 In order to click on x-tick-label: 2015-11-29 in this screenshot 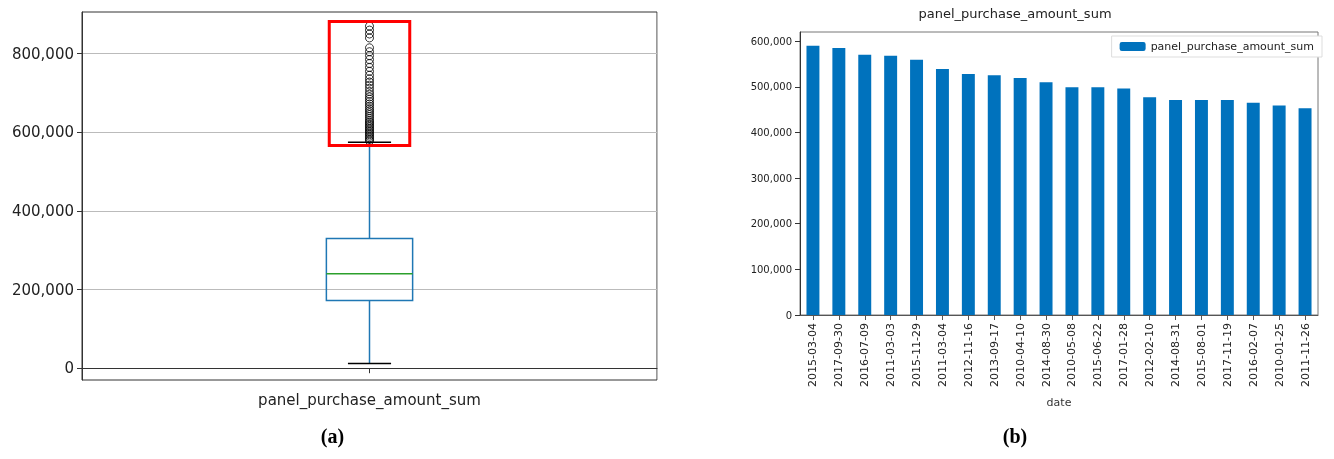, I will do `click(917, 355)`.